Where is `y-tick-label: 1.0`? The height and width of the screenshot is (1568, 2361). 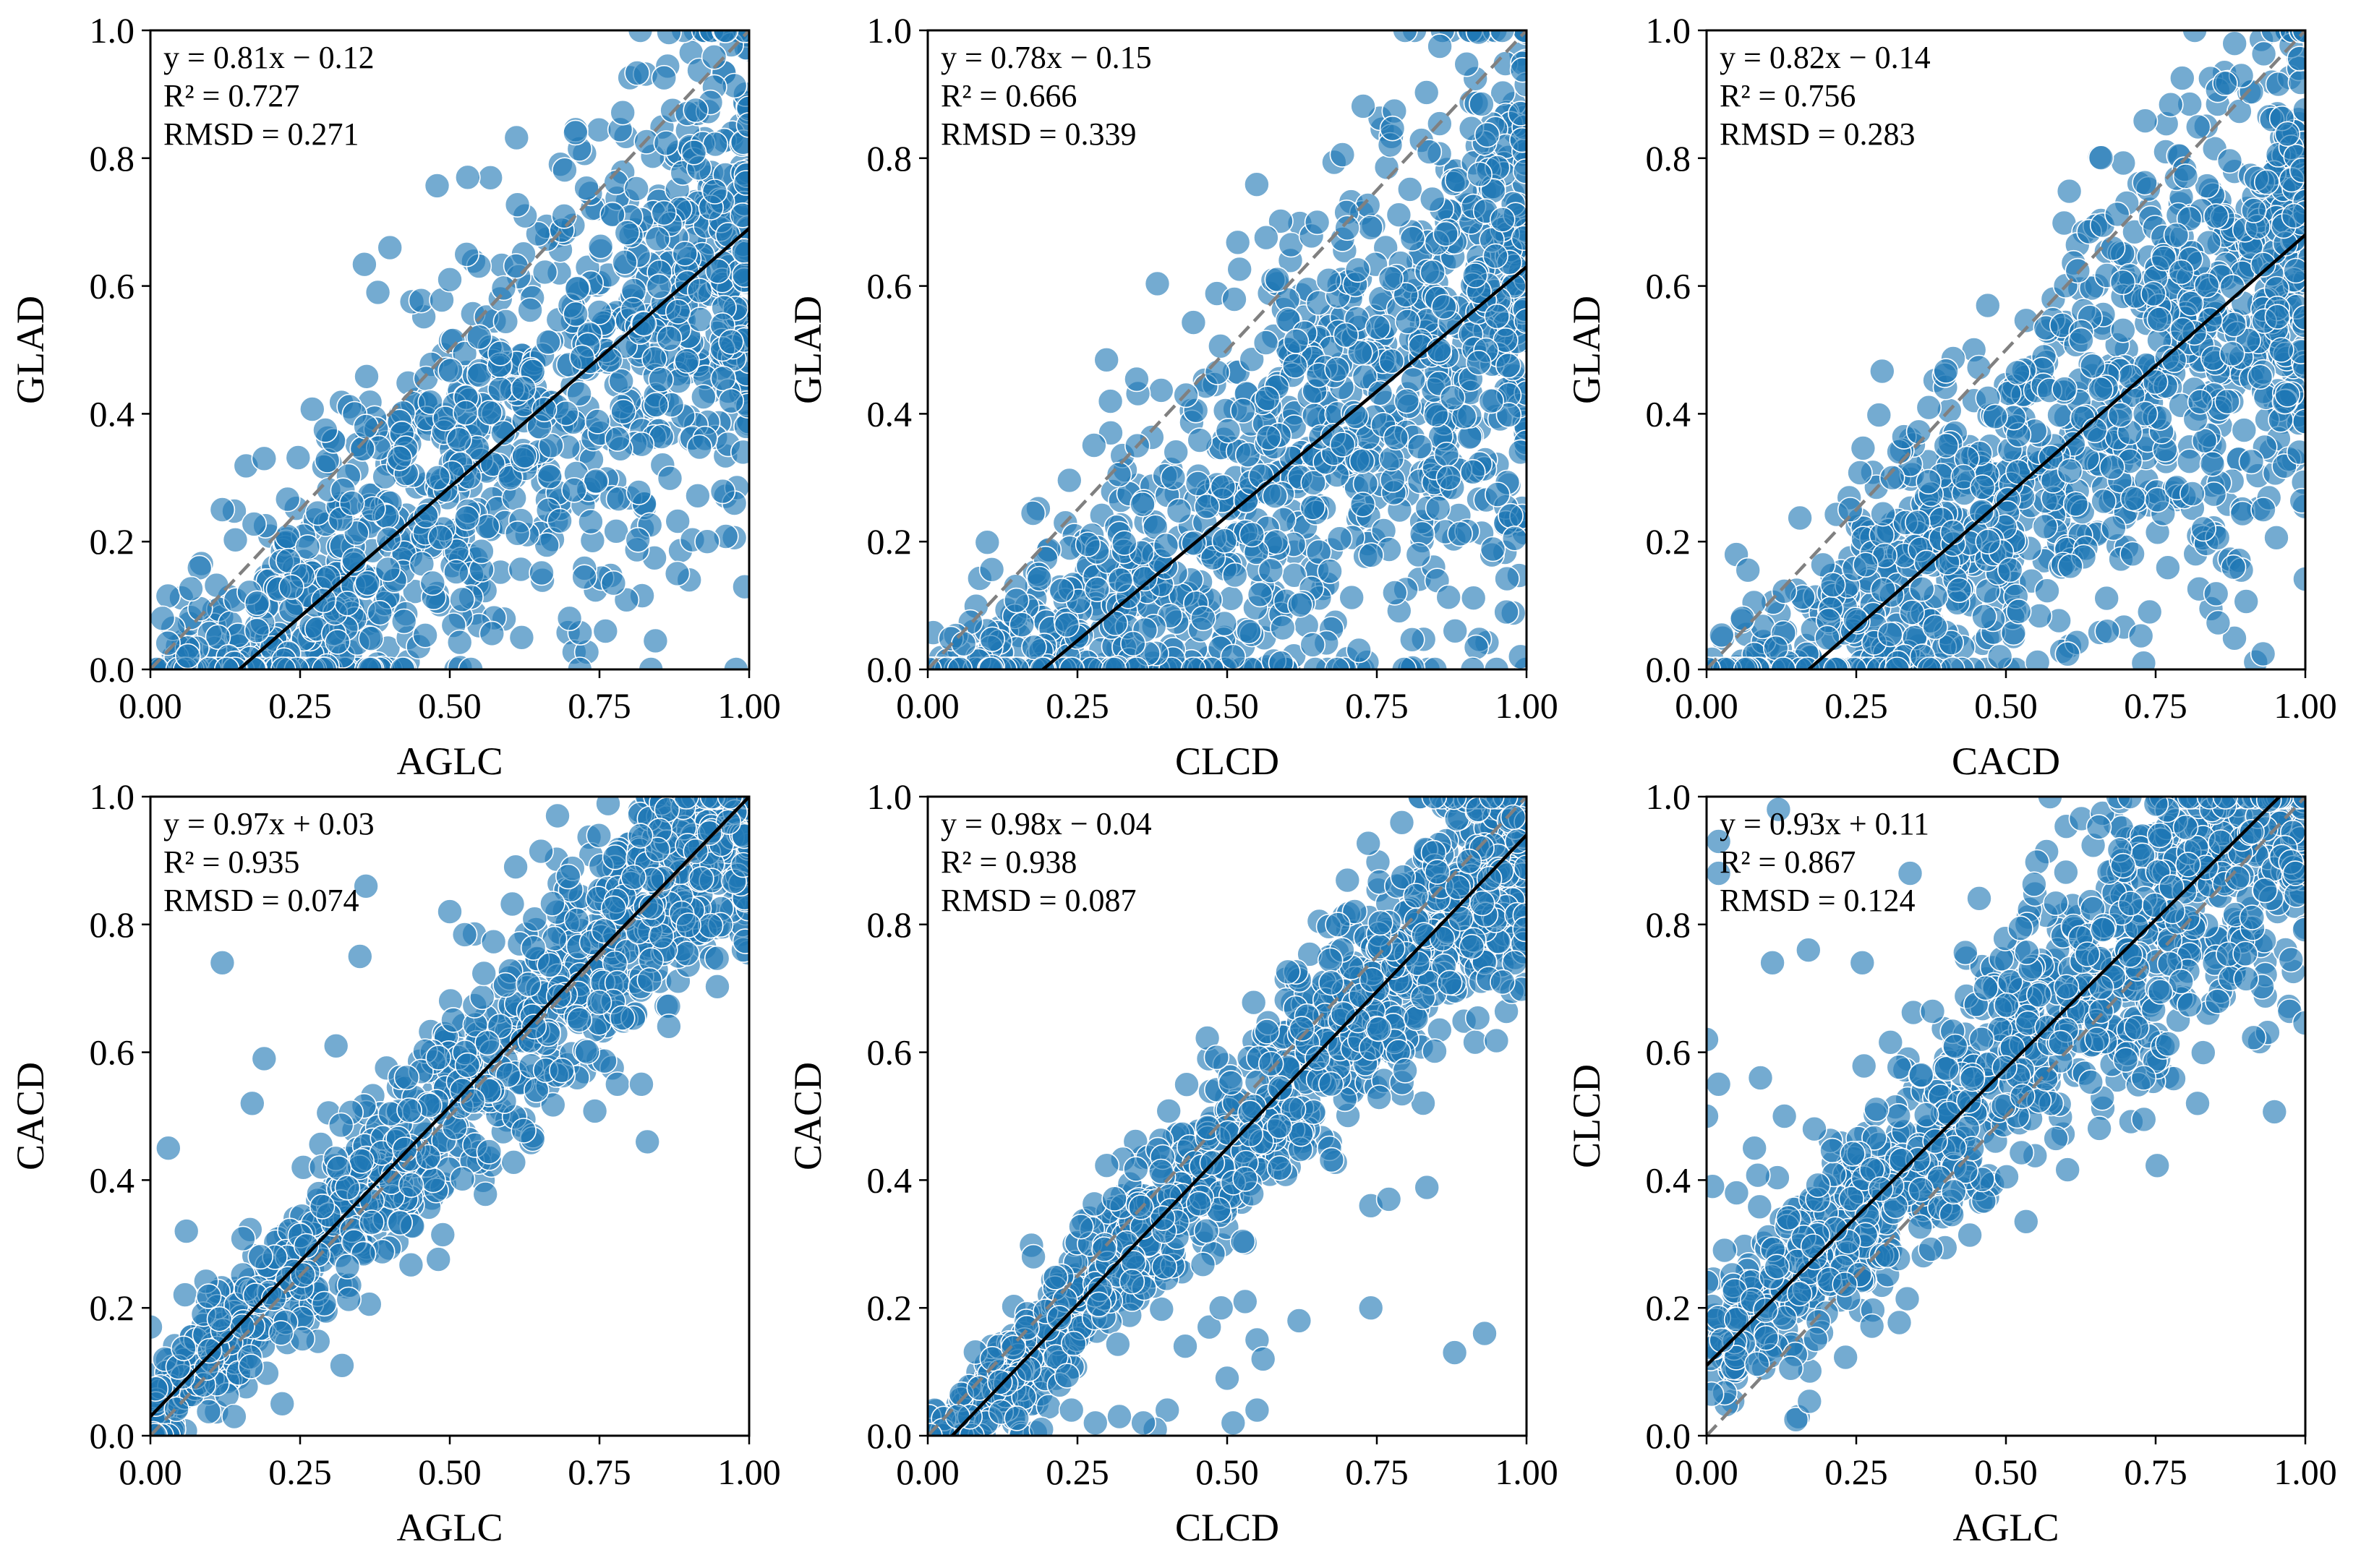 y-tick-label: 1.0 is located at coordinates (1669, 30).